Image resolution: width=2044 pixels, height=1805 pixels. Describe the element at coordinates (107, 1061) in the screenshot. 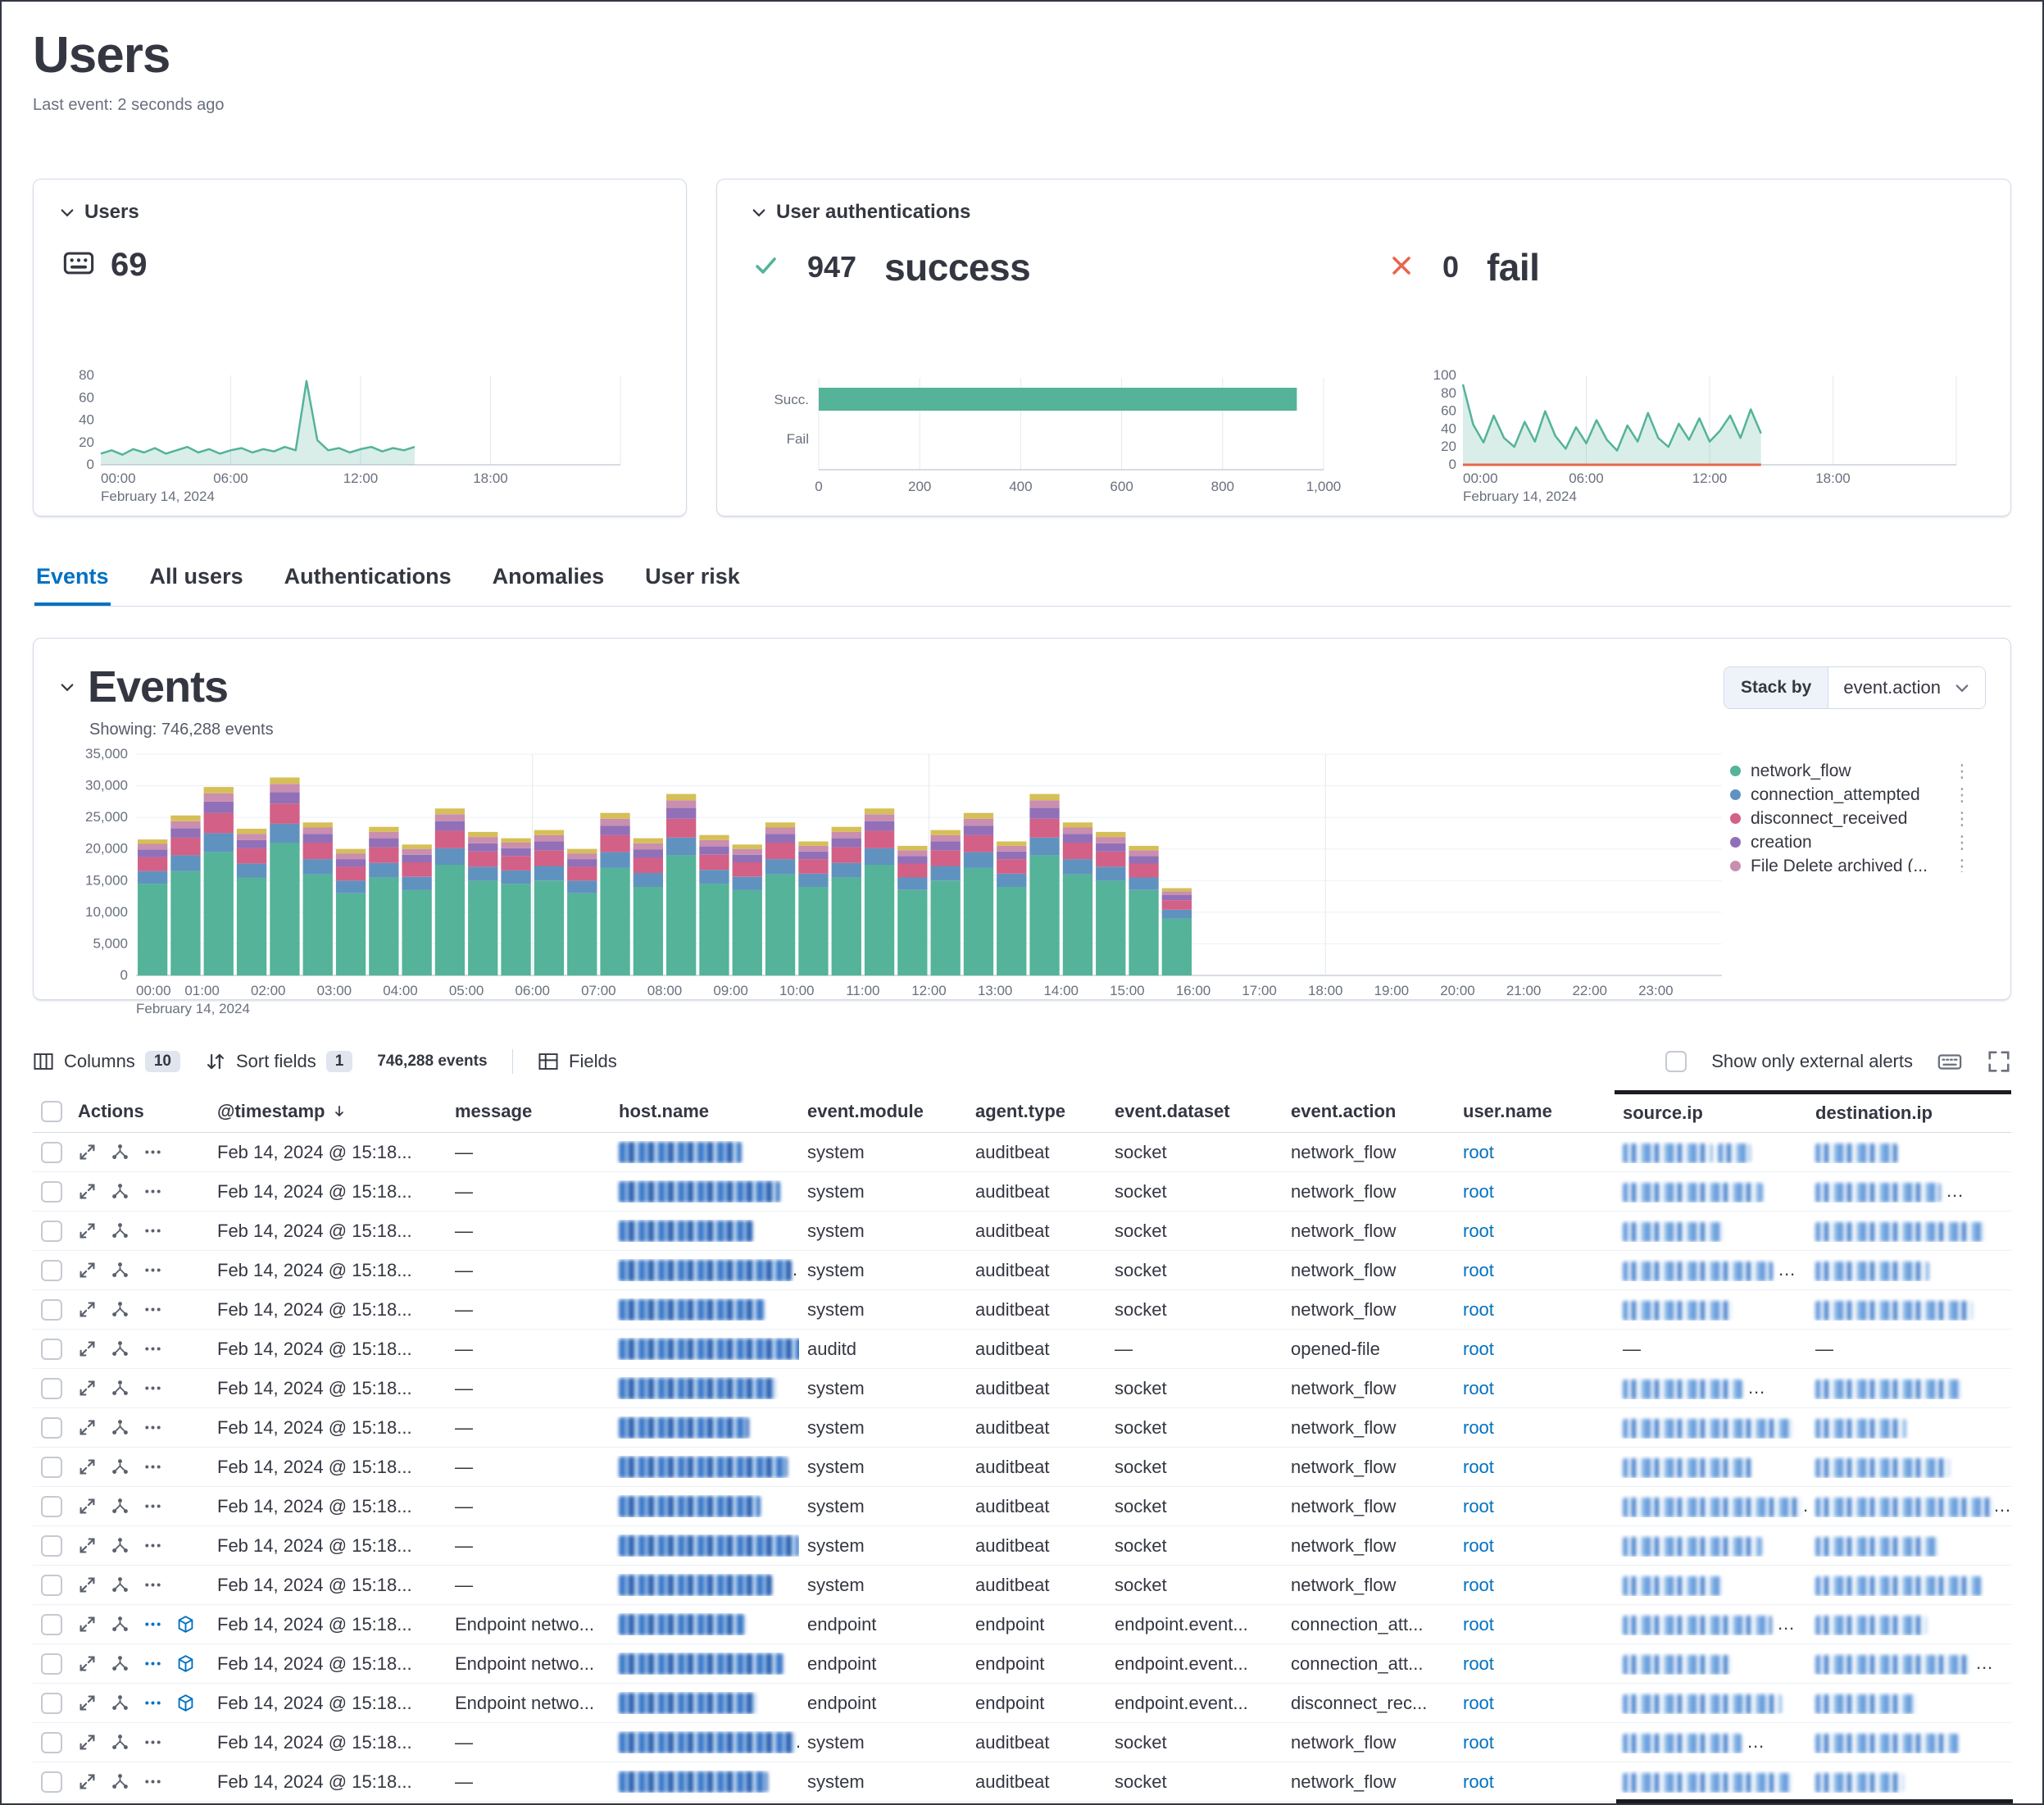

I see `columns-button: Columns 10` at that location.